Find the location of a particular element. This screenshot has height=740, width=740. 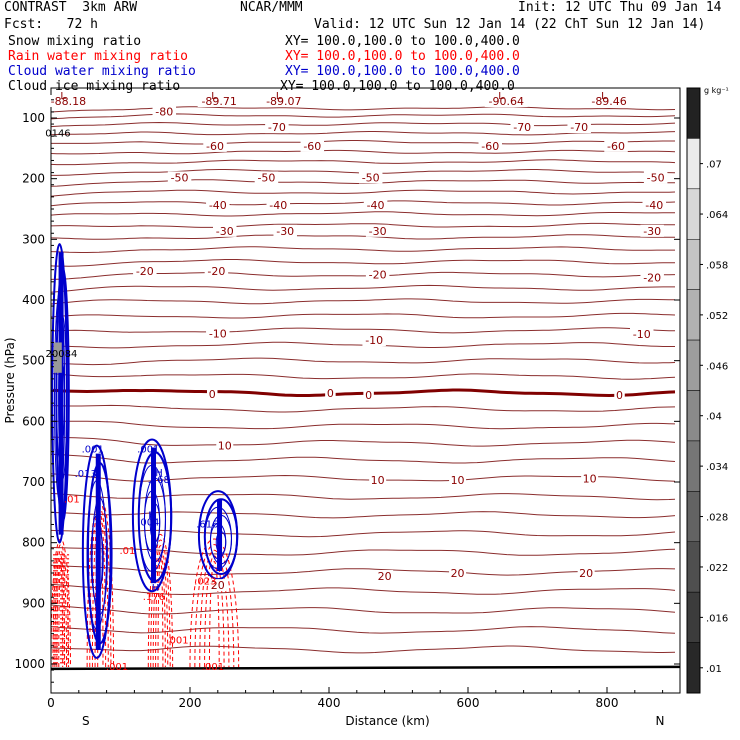

mixing-ratio-label: .004 is located at coordinates (148, 522).